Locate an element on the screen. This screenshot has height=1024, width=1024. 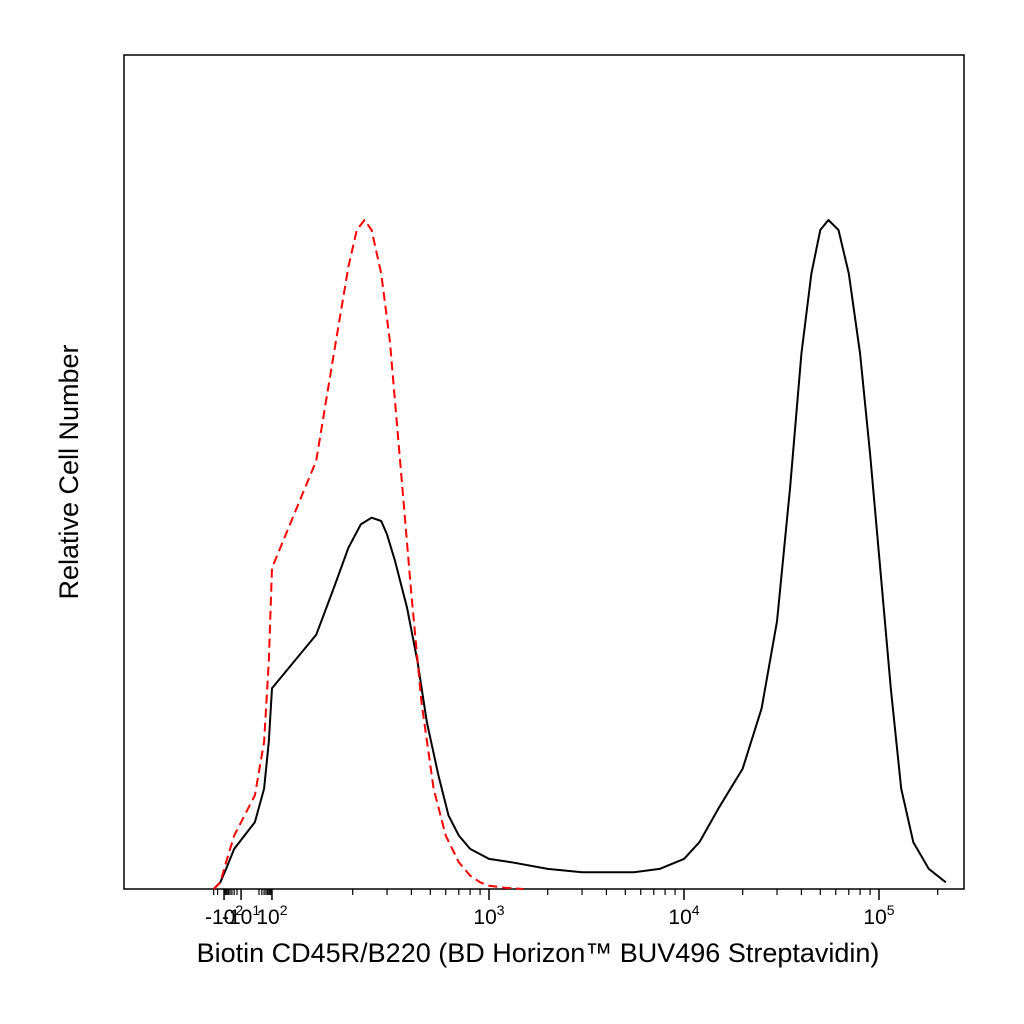
x-tick-label: 10⁴ is located at coordinates (683, 915).